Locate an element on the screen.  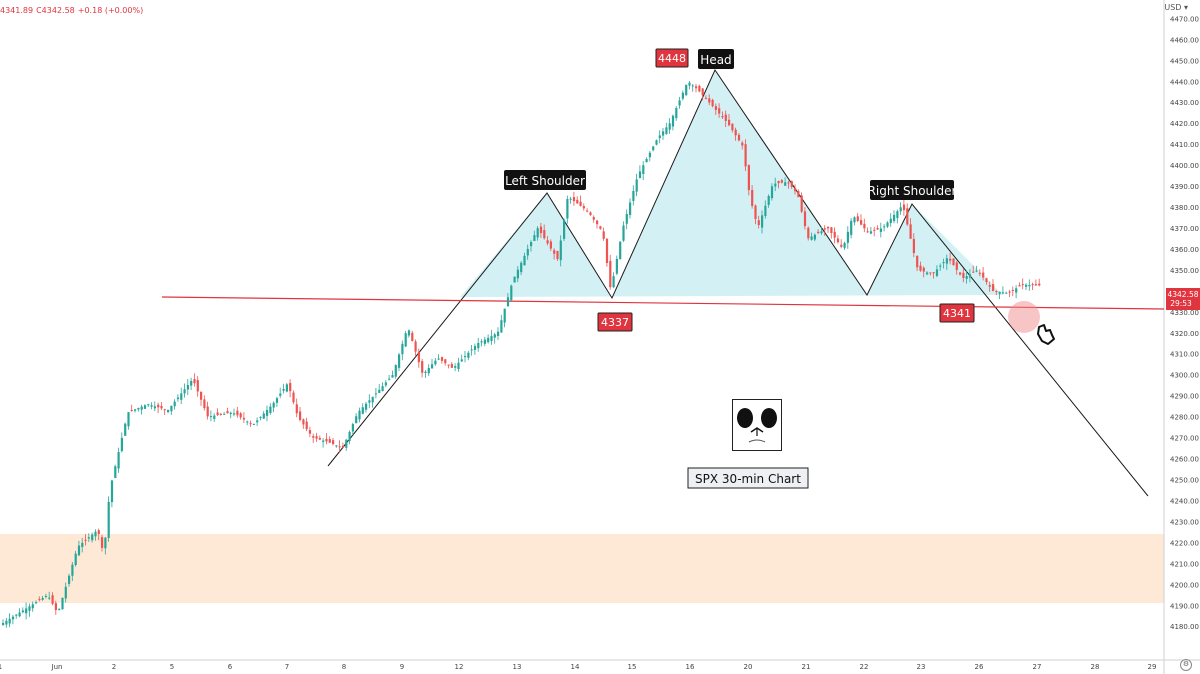
price-tick-label: 4290.00 is located at coordinates (1184, 397).